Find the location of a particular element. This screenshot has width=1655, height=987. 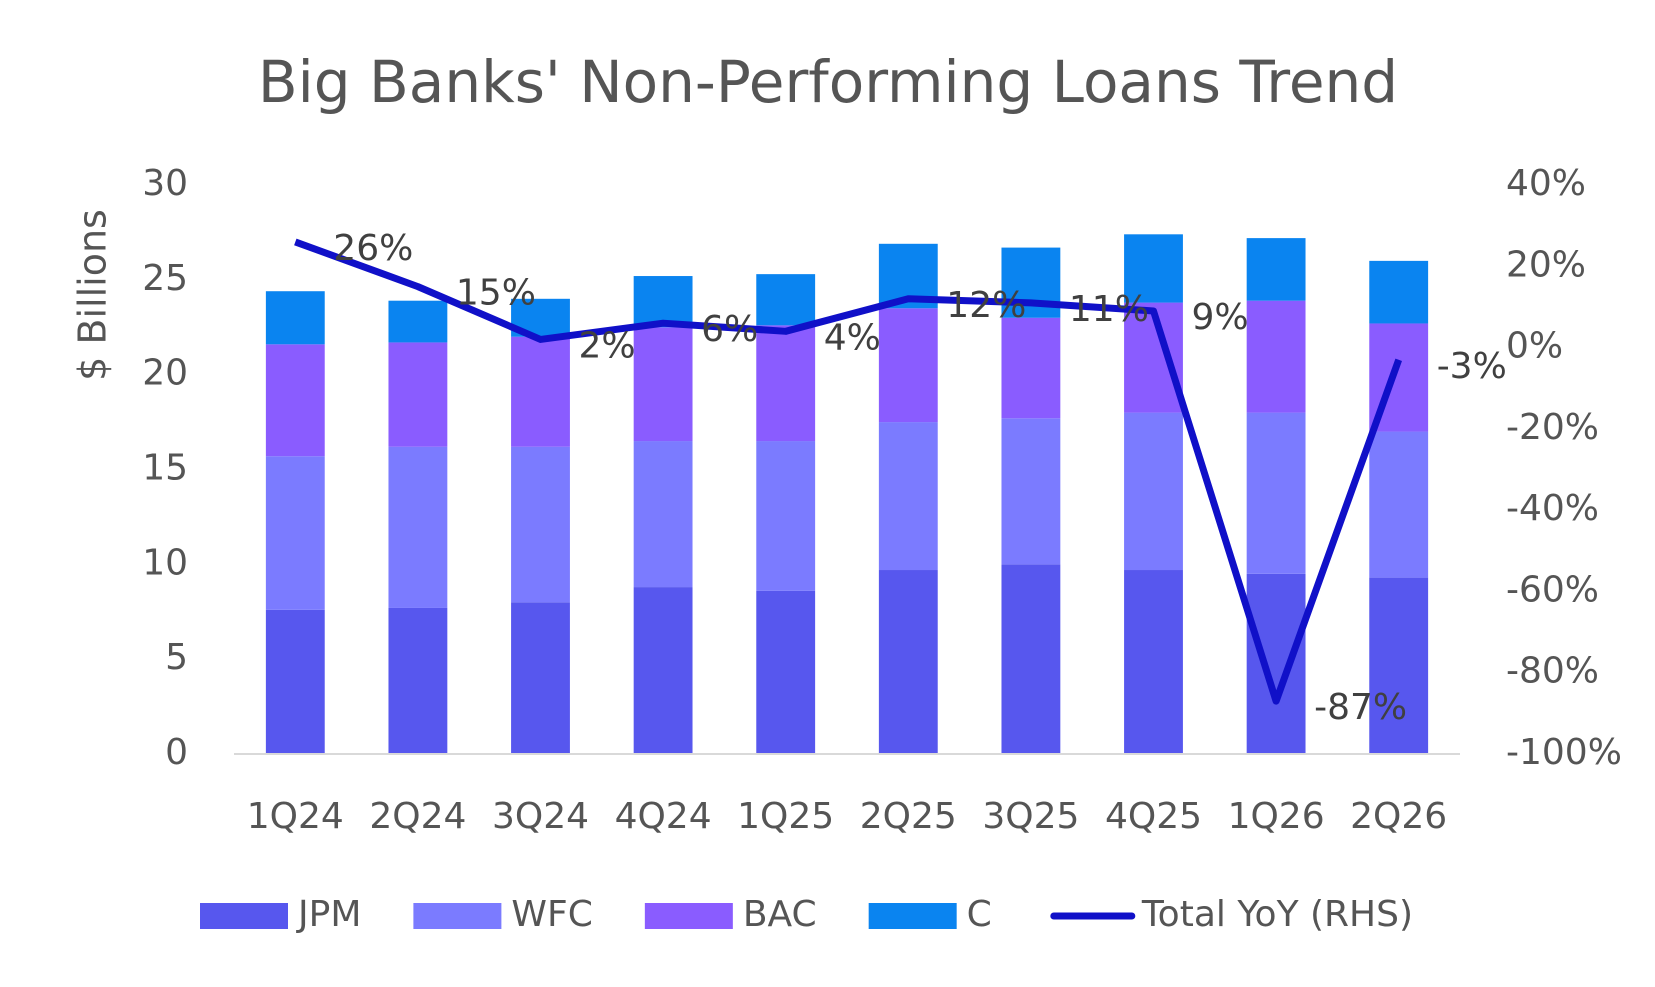

y-tick-label: 30 is located at coordinates (165, 183).